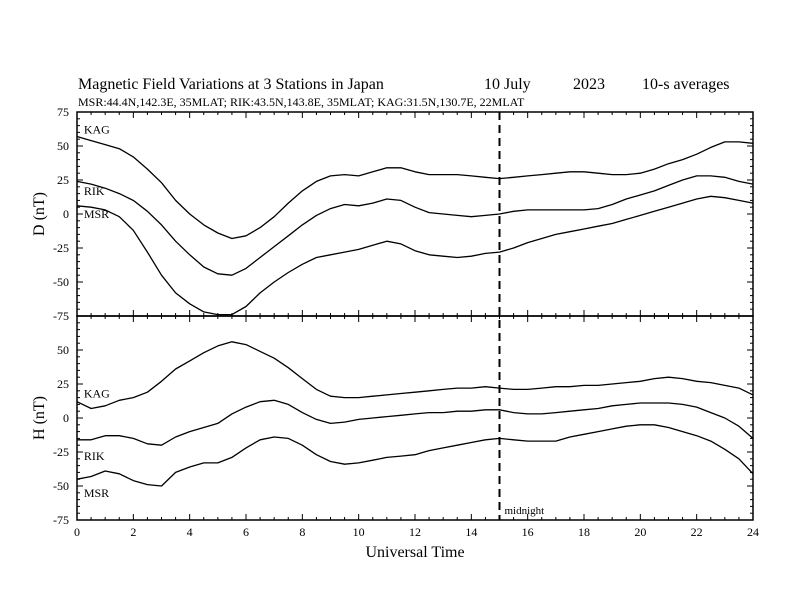 The height and width of the screenshot is (612, 792). Describe the element at coordinates (471, 532) in the screenshot. I see `x-tick-label: 14` at that location.